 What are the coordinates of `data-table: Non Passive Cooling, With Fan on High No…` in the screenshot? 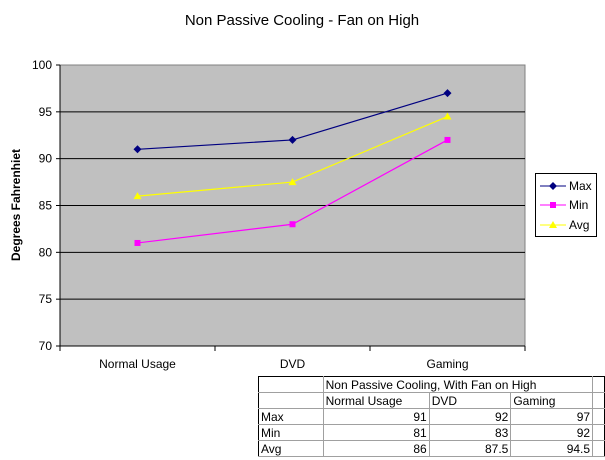 It's located at (431, 416).